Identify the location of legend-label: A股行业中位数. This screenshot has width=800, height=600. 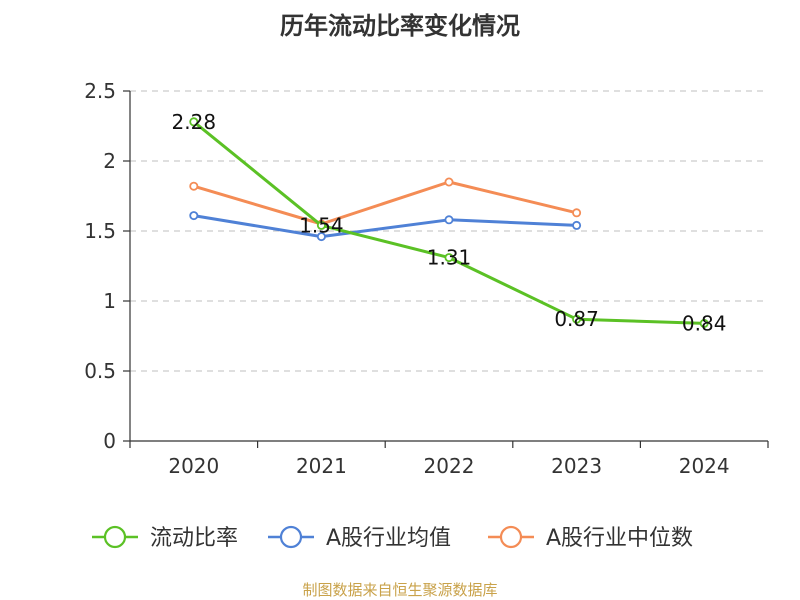
(619, 538).